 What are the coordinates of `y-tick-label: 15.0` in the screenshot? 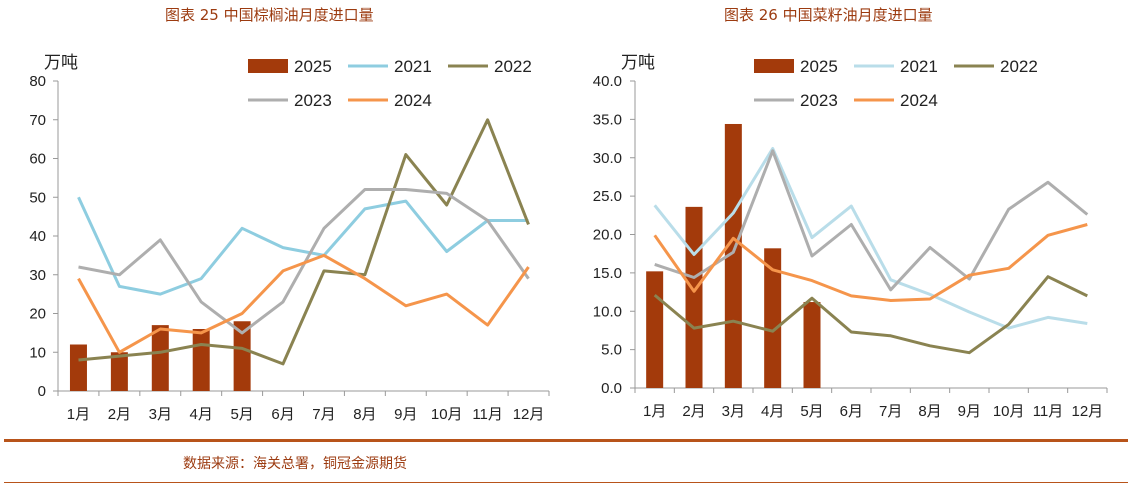 It's located at (607, 273).